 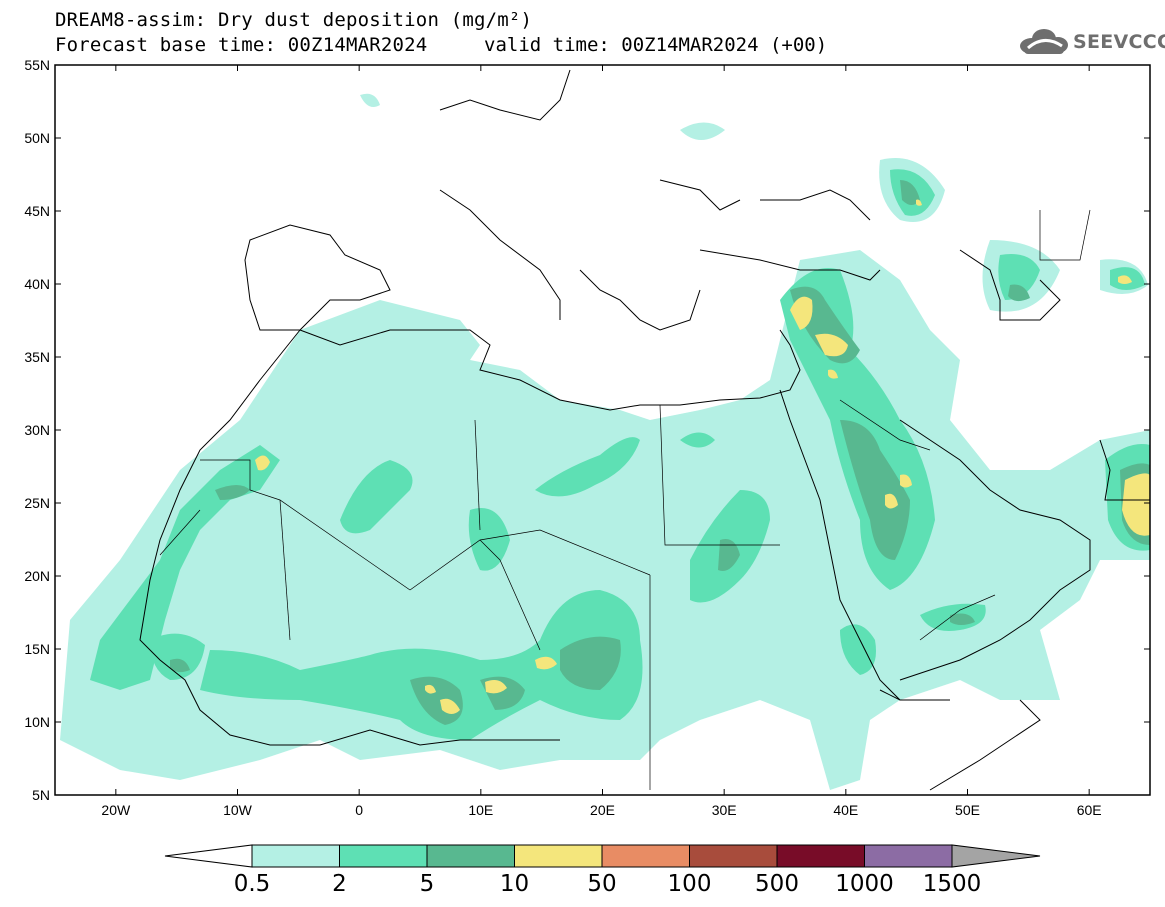 I want to click on lon-tick-label: 50E, so click(x=967, y=810).